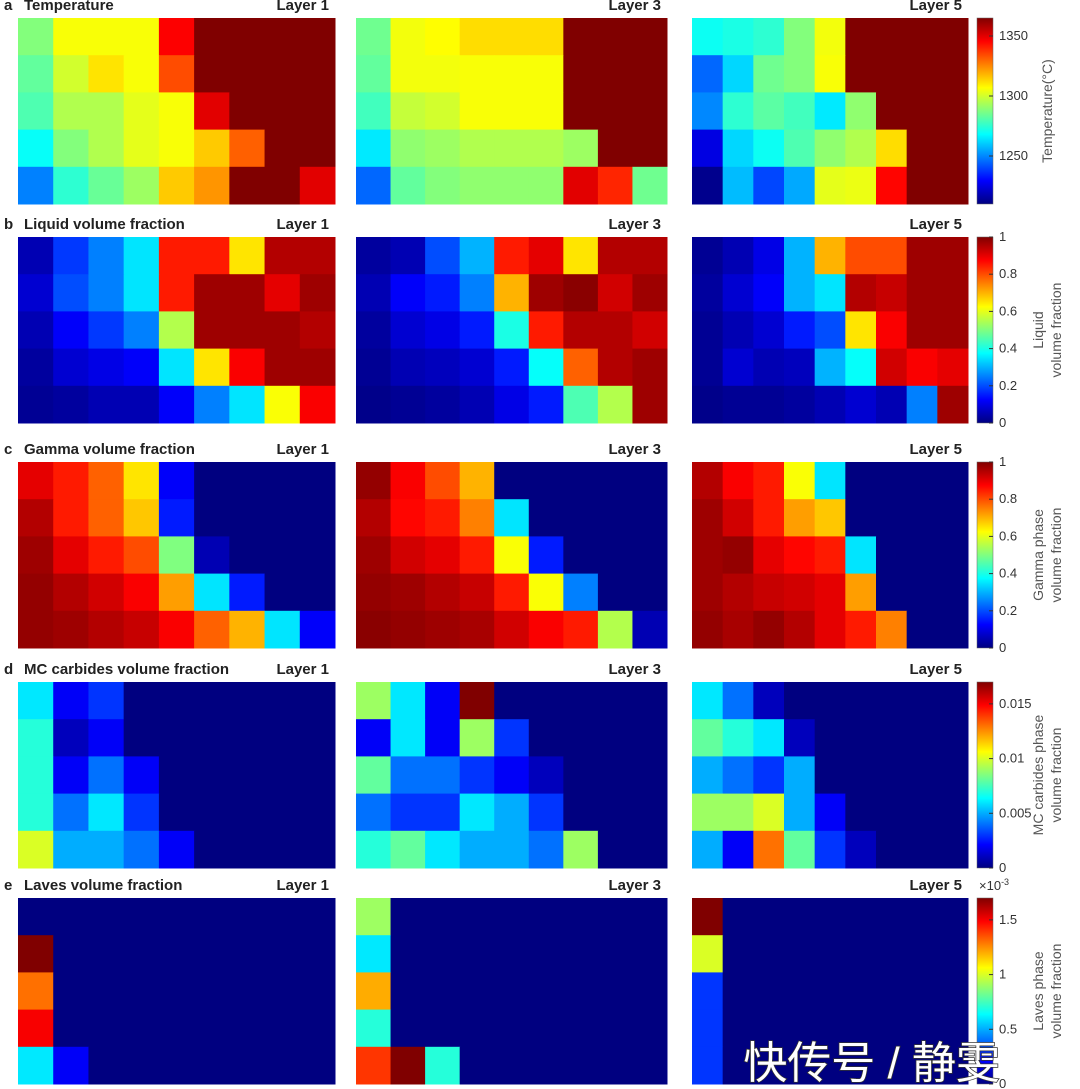  Describe the element at coordinates (990, 885) in the screenshot. I see `multiplier-base: ×10` at that location.